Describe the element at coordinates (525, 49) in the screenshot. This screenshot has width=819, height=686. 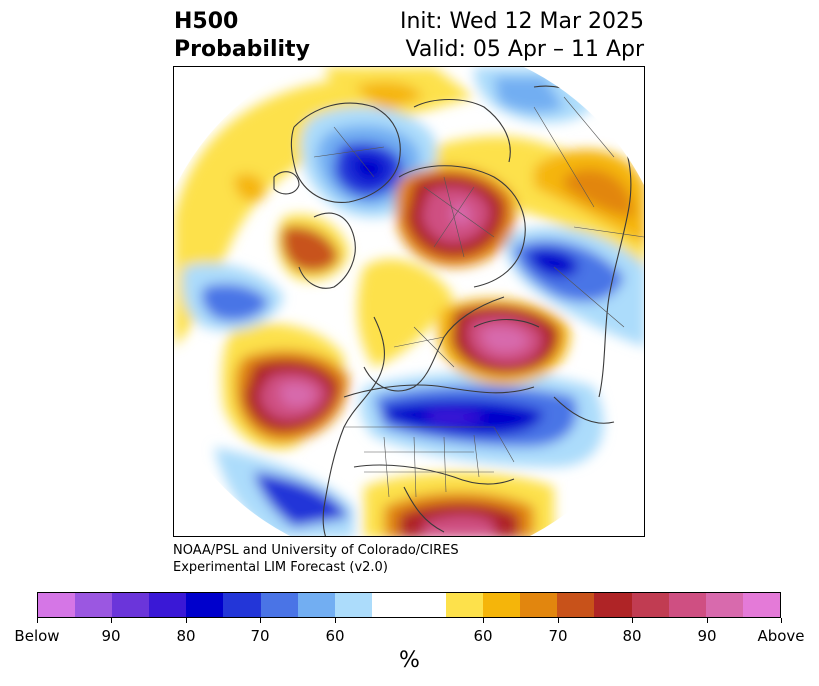
I see `valid-range: Valid: 05 Apr – 11 Apr` at that location.